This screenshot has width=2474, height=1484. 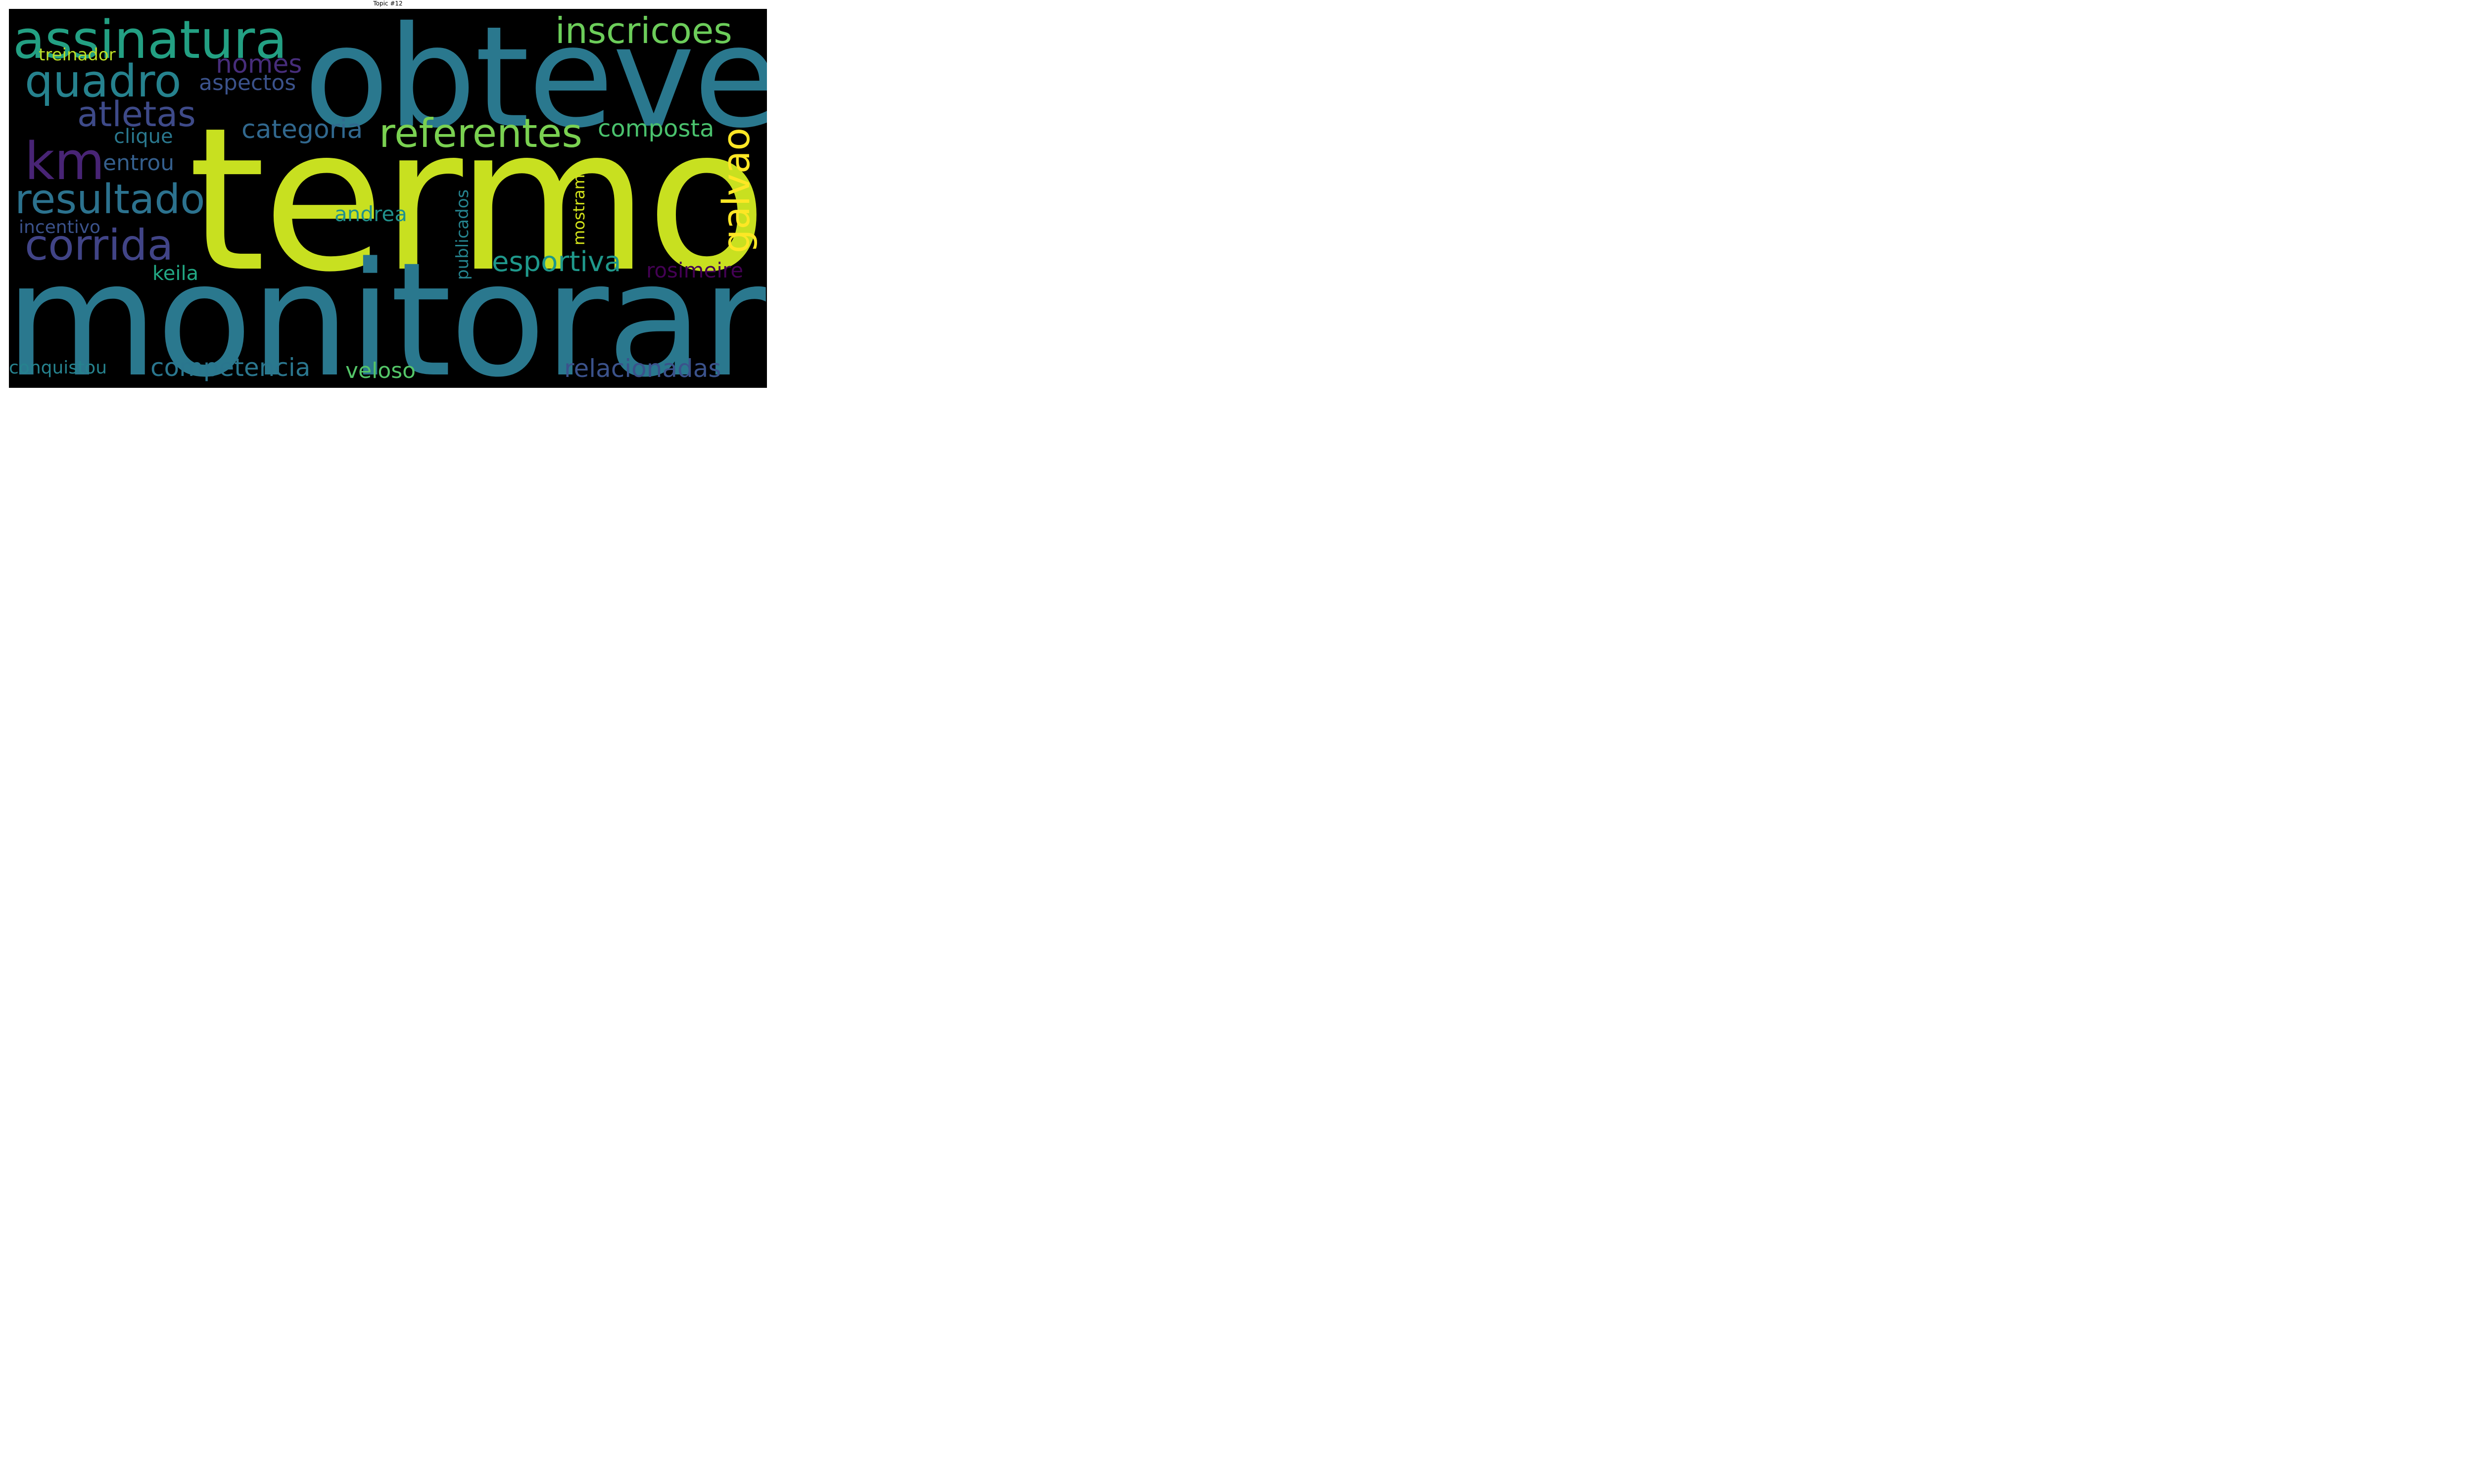 I want to click on cloud-word: inscricoes, so click(x=644, y=30).